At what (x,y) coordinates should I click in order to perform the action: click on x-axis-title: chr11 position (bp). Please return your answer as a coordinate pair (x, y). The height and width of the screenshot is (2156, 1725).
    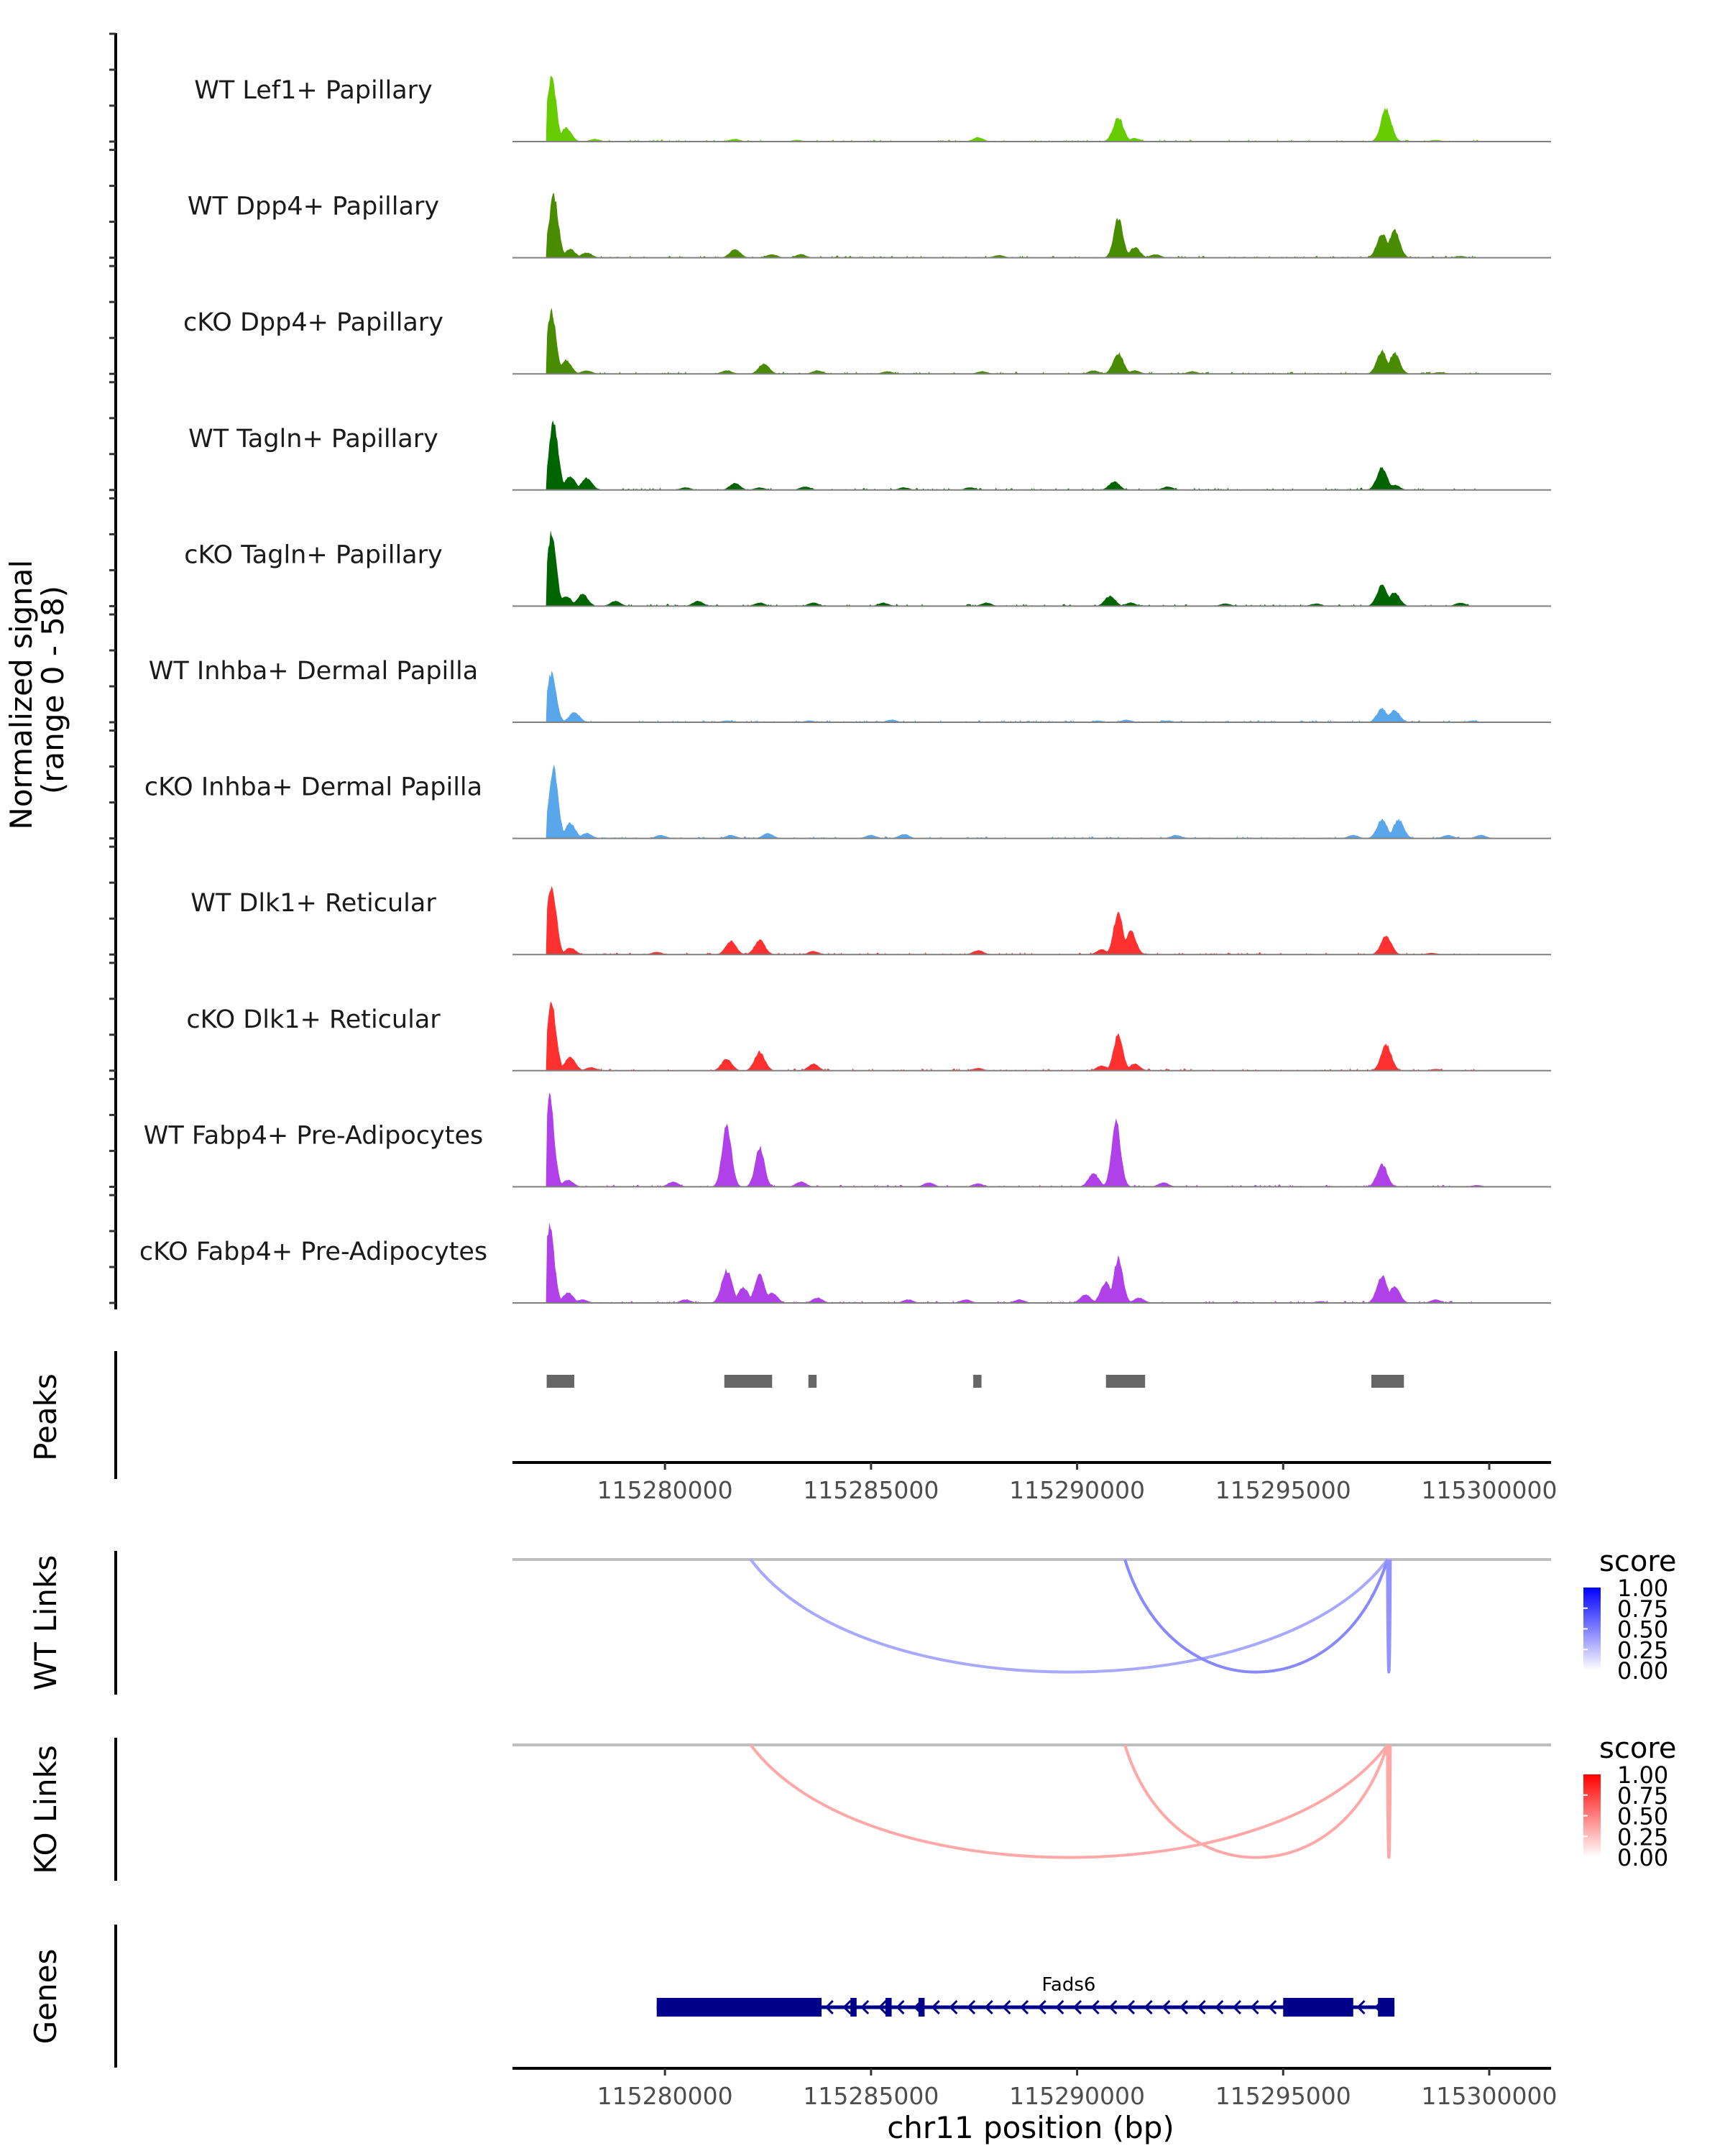
    Looking at the image, I should click on (1030, 2127).